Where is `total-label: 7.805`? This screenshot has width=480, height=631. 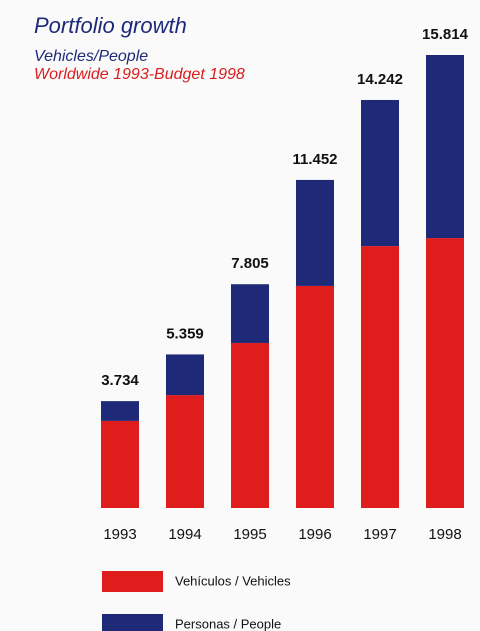
total-label: 7.805 is located at coordinates (250, 263).